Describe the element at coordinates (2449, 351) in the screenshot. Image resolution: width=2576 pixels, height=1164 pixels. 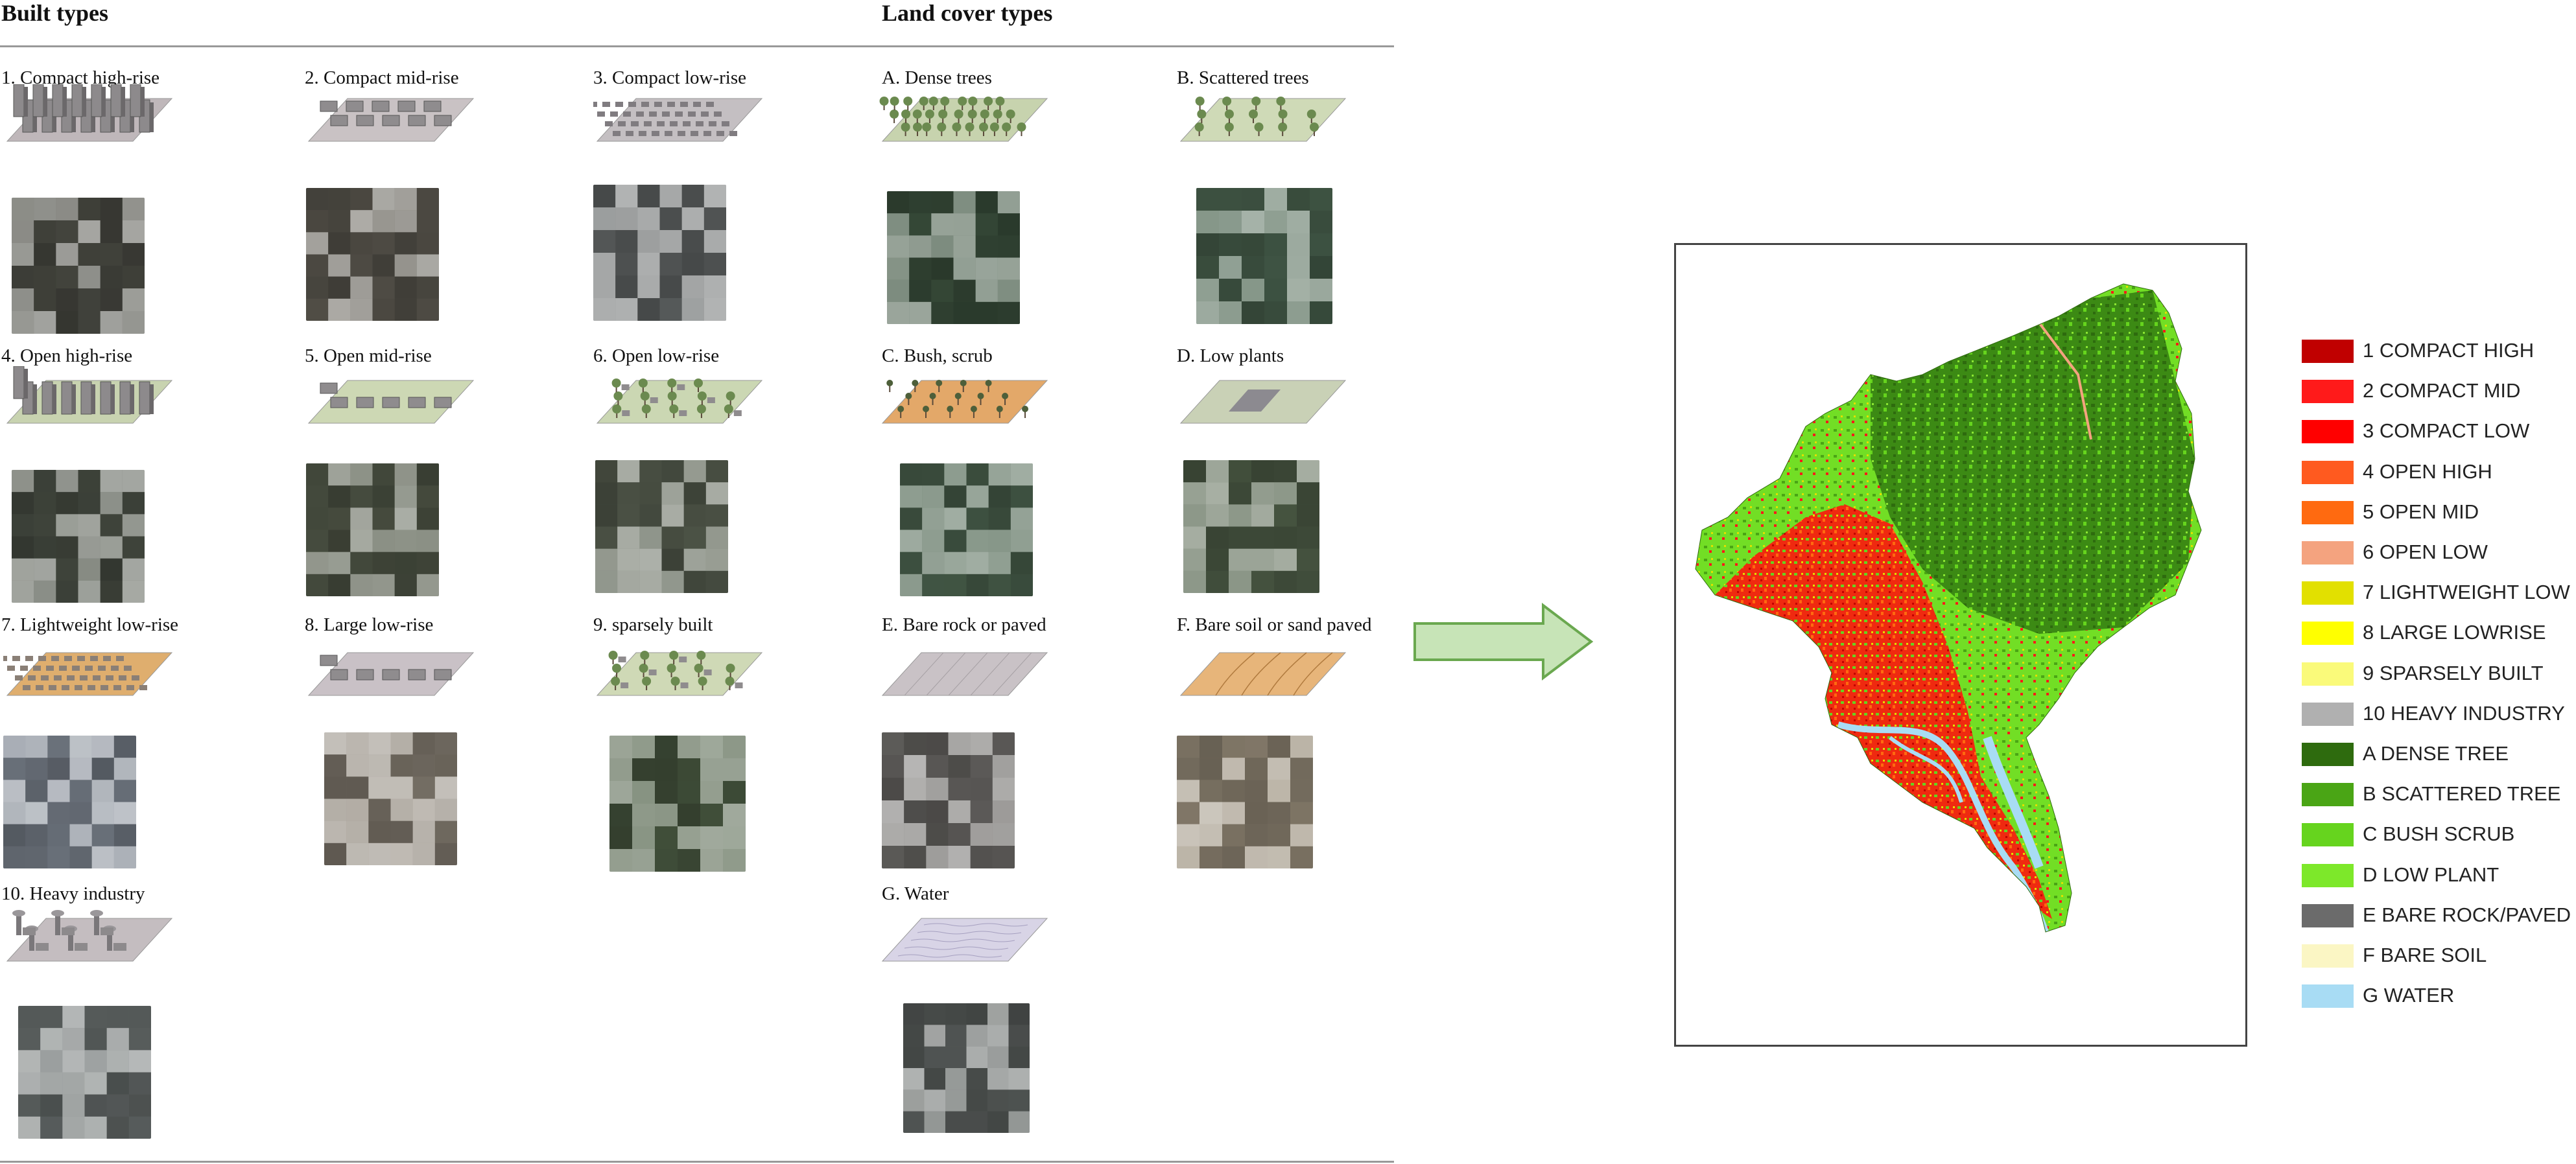
I see `legend-label: 1 COMPACT HIGH` at that location.